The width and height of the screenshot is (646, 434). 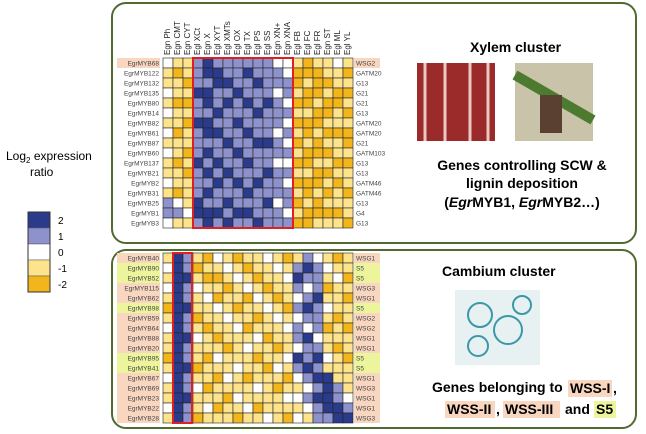 I want to click on column-label: Egl SS, so click(x=267, y=43).